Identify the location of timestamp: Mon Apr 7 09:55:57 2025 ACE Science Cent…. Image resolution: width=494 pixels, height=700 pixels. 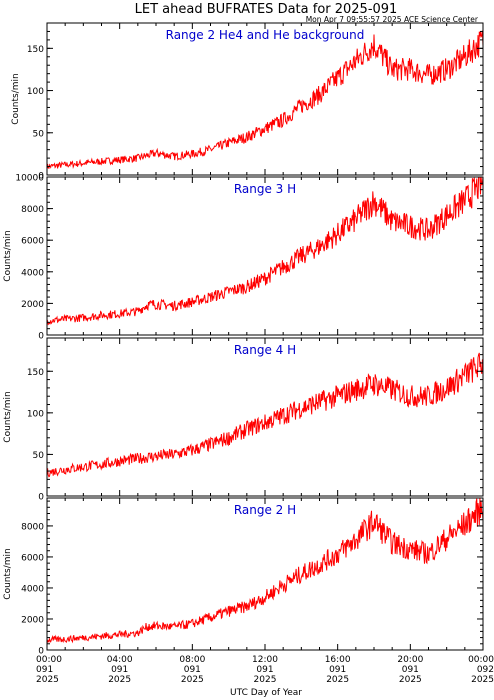
(392, 19).